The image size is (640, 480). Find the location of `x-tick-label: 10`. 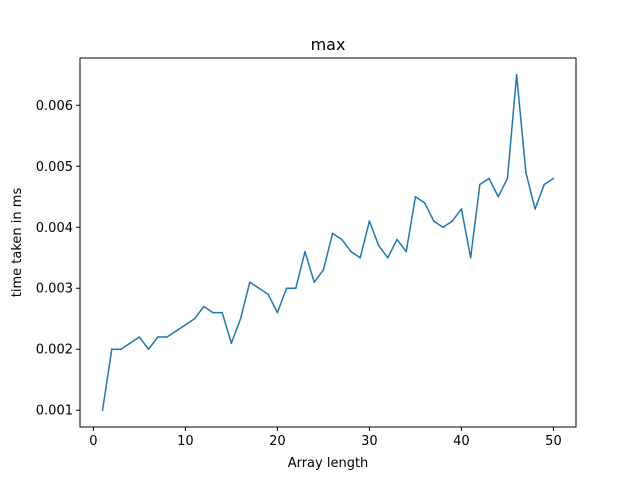

x-tick-label: 10 is located at coordinates (185, 441).